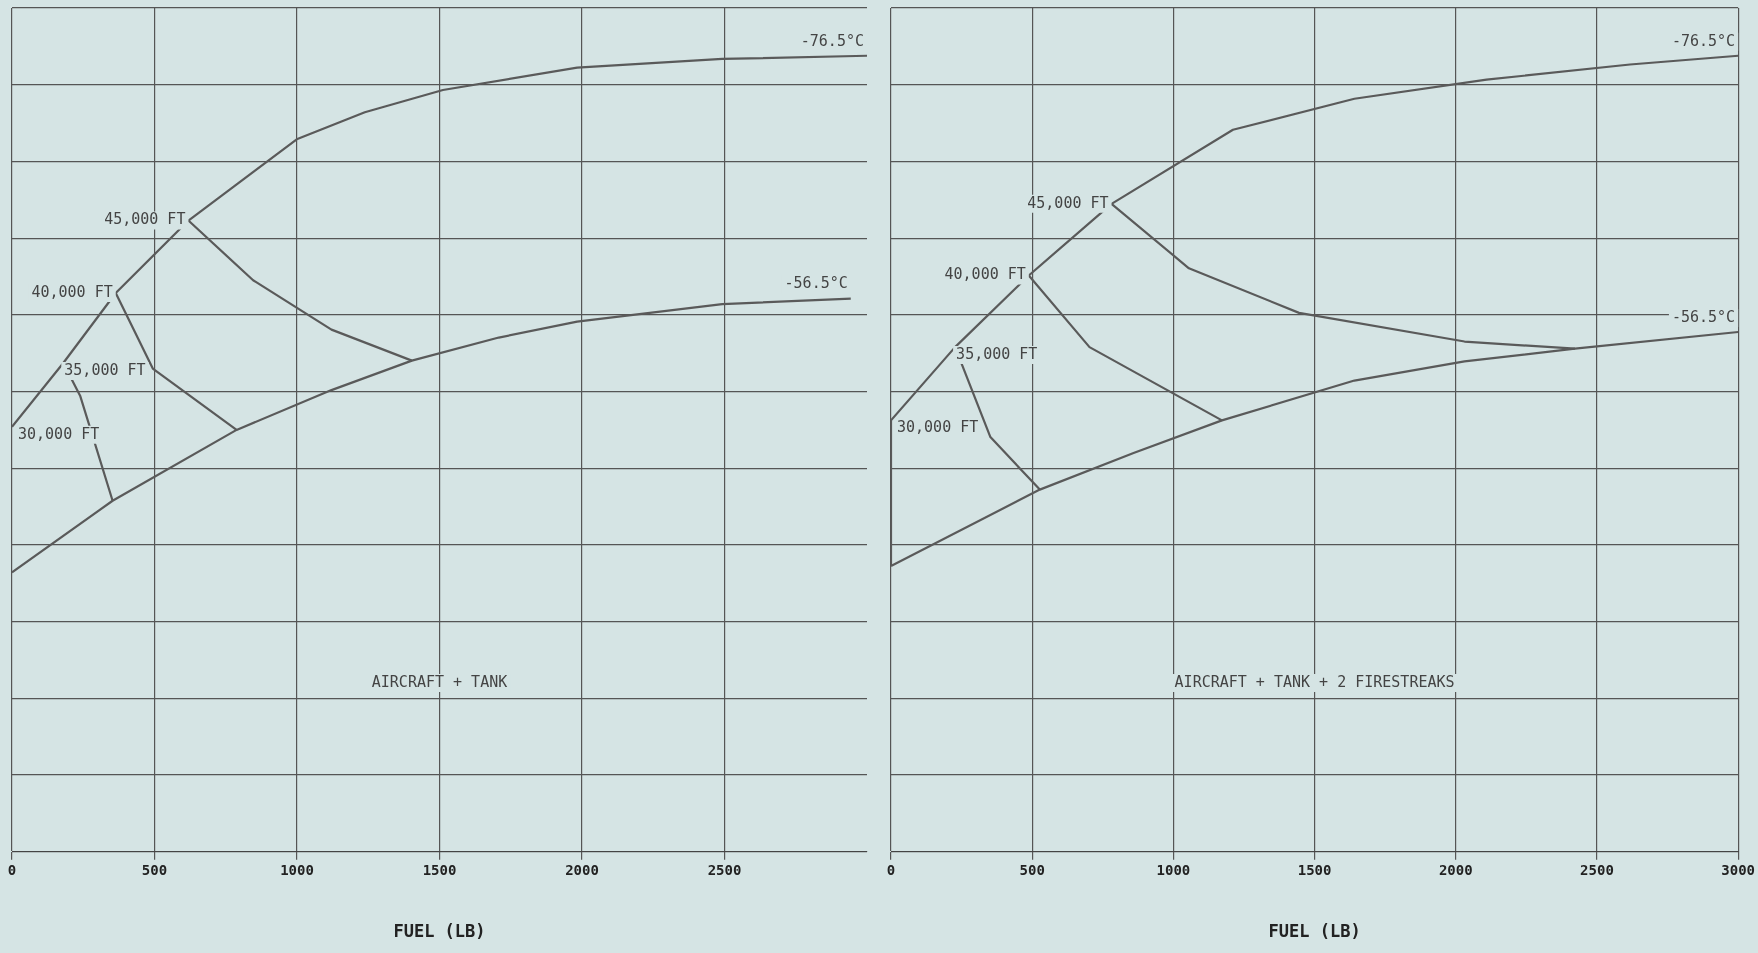 The width and height of the screenshot is (1758, 953). I want to click on x-tick-label: 3000, so click(1738, 869).